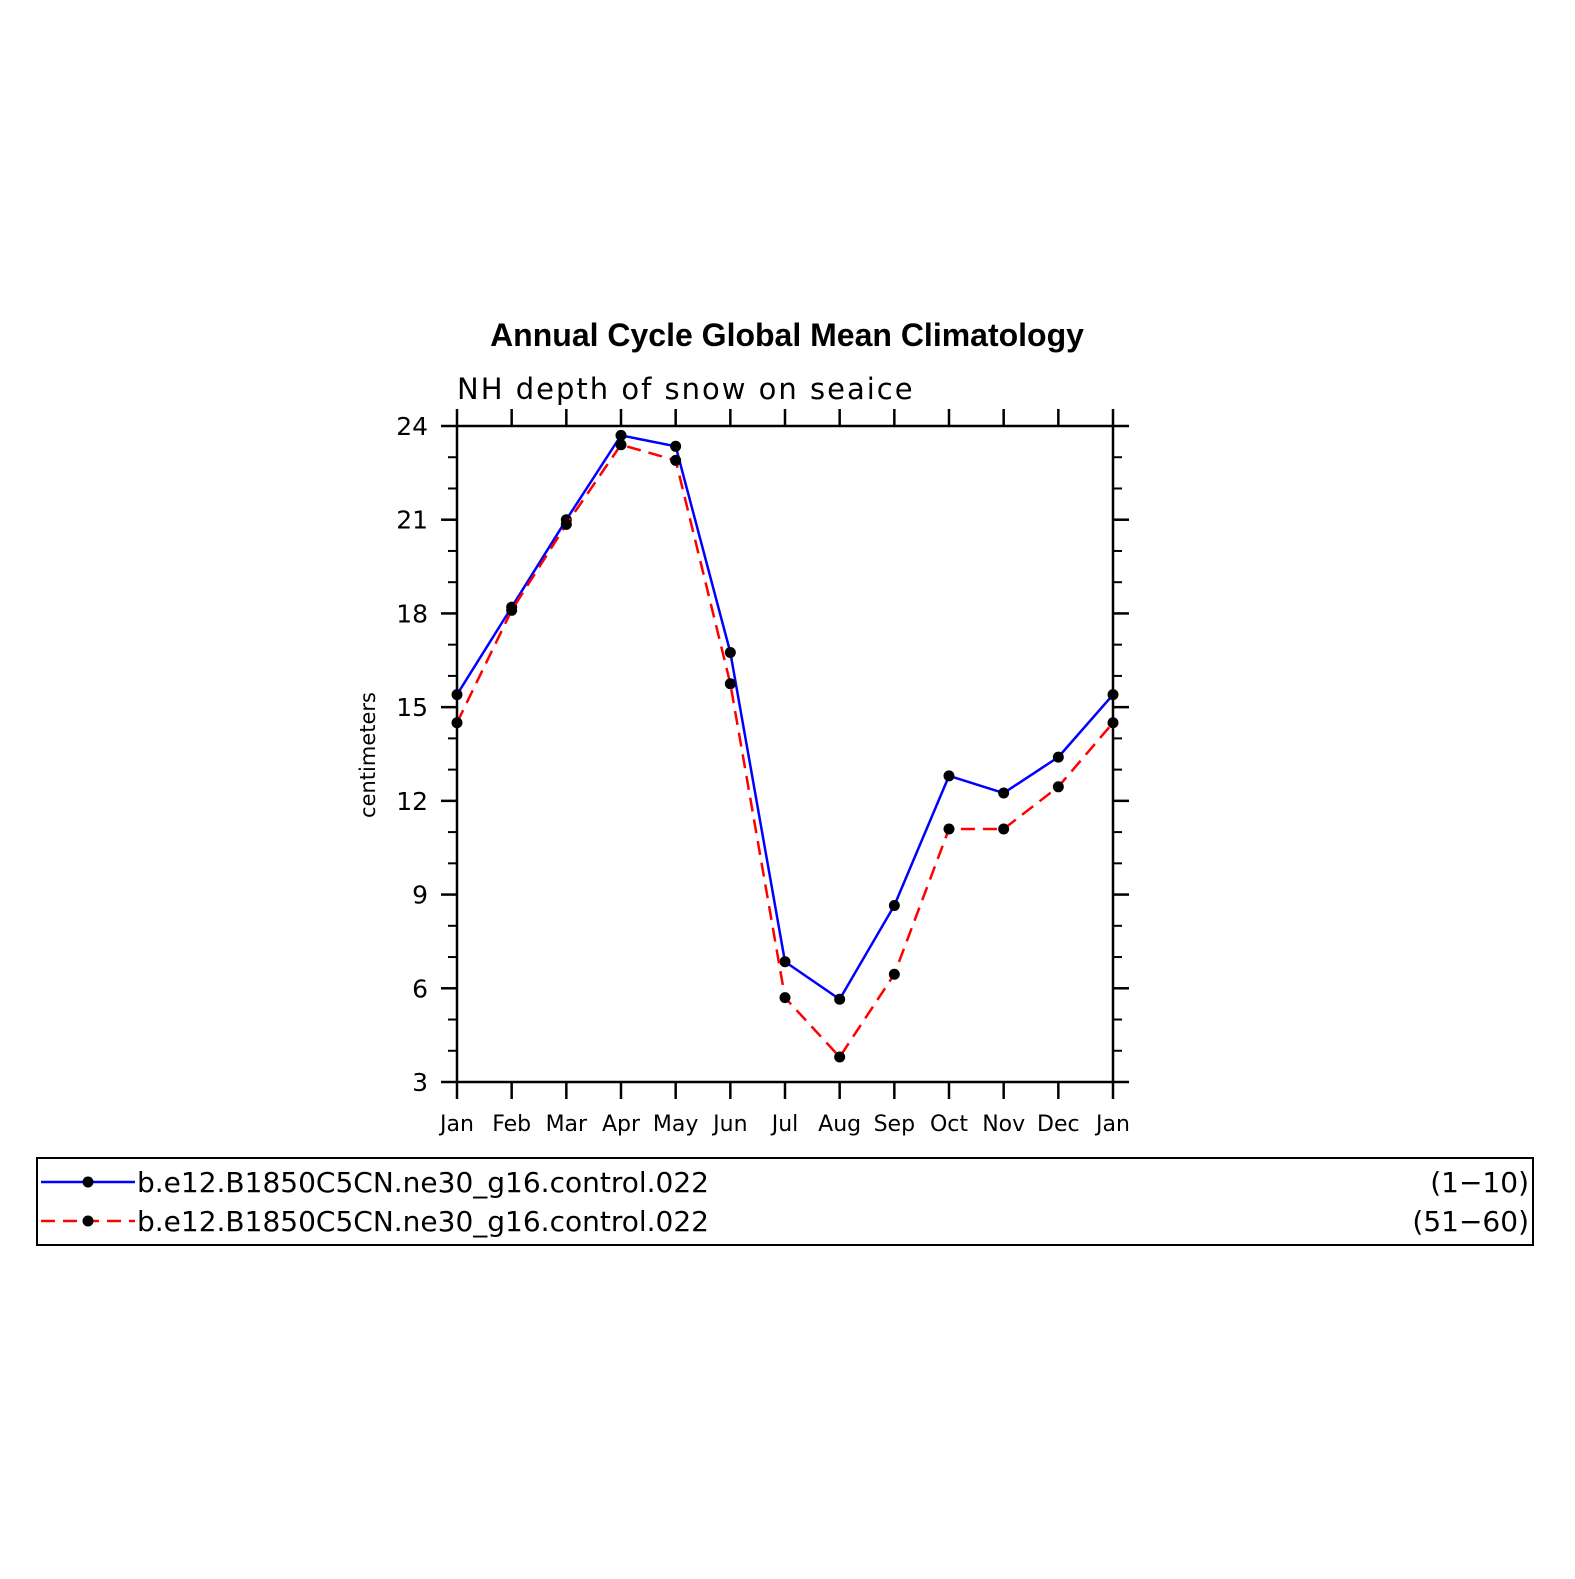  I want to click on x-tick-label: Jul, so click(784, 1124).